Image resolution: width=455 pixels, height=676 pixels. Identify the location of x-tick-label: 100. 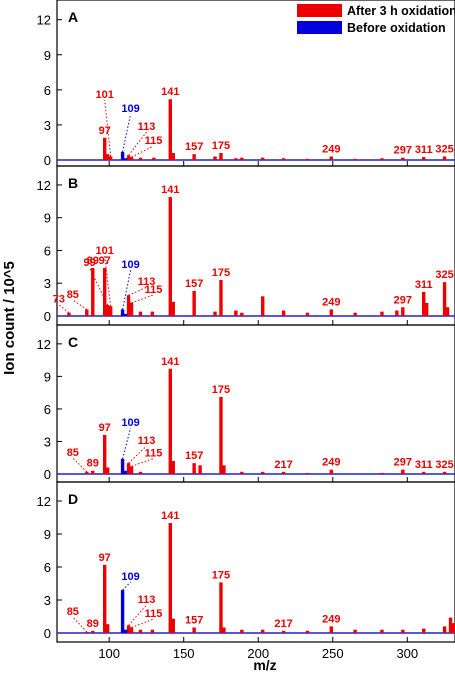
(109, 653).